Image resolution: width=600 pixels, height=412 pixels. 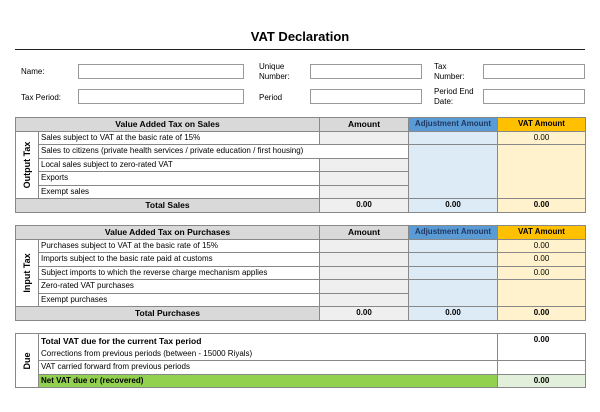 What do you see at coordinates (541, 205) in the screenshot?
I see `total-sales-vat: 0.00` at bounding box center [541, 205].